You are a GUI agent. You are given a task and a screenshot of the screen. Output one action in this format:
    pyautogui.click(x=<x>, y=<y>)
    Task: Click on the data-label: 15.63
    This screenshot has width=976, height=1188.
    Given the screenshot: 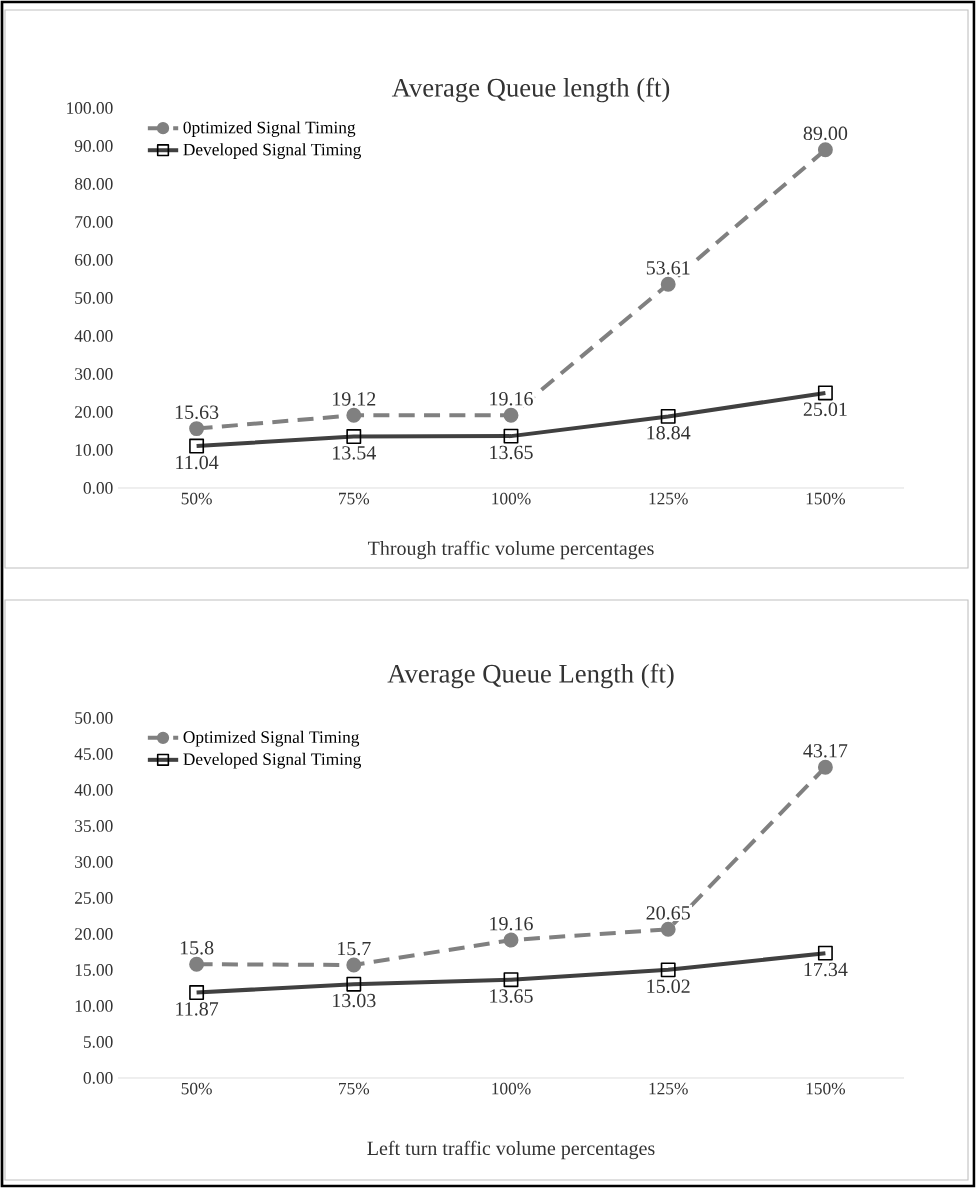 What is the action you would take?
    pyautogui.click(x=197, y=412)
    